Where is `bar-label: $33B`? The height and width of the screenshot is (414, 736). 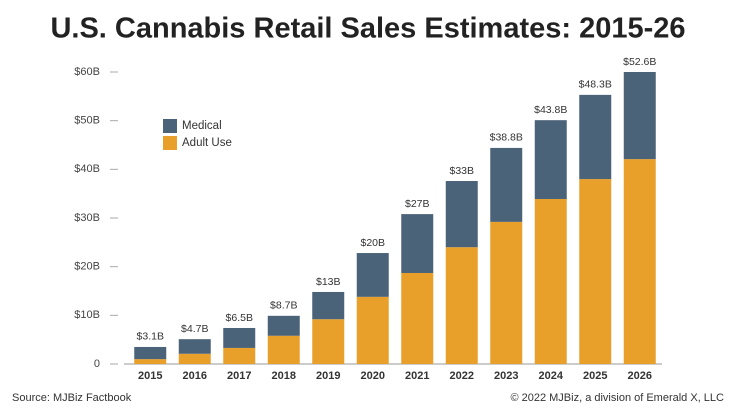 bar-label: $33B is located at coordinates (461, 171).